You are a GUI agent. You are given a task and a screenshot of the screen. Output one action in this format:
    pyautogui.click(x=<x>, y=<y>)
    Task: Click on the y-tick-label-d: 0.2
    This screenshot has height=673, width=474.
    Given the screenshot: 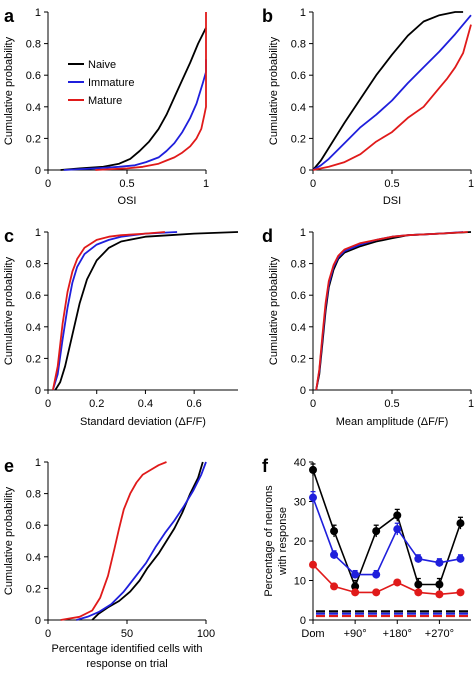 What is the action you would take?
    pyautogui.click(x=298, y=359)
    